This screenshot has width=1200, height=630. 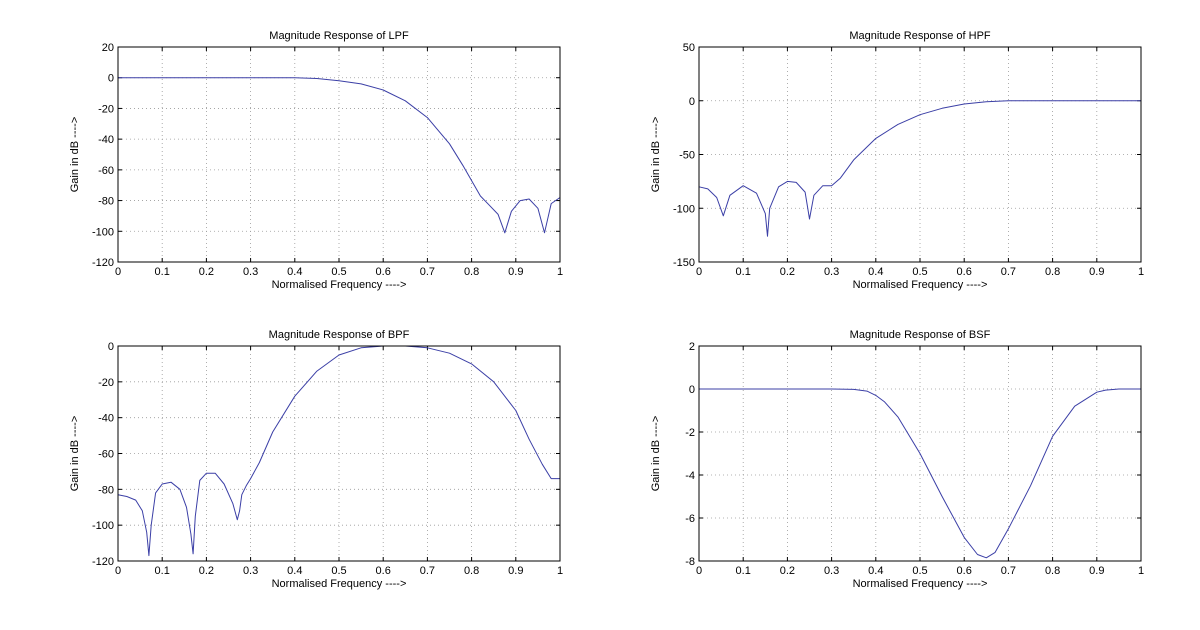 I want to click on y-tick-label: 50, so click(x=689, y=48).